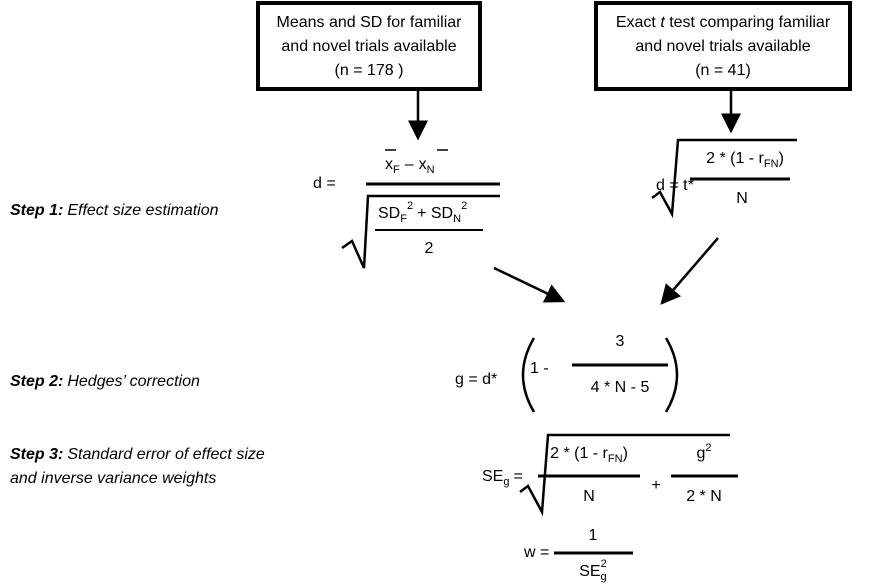 This screenshot has height=586, width=883. Describe the element at coordinates (142, 210) in the screenshot. I see `step-text: Effect size estimation` at that location.